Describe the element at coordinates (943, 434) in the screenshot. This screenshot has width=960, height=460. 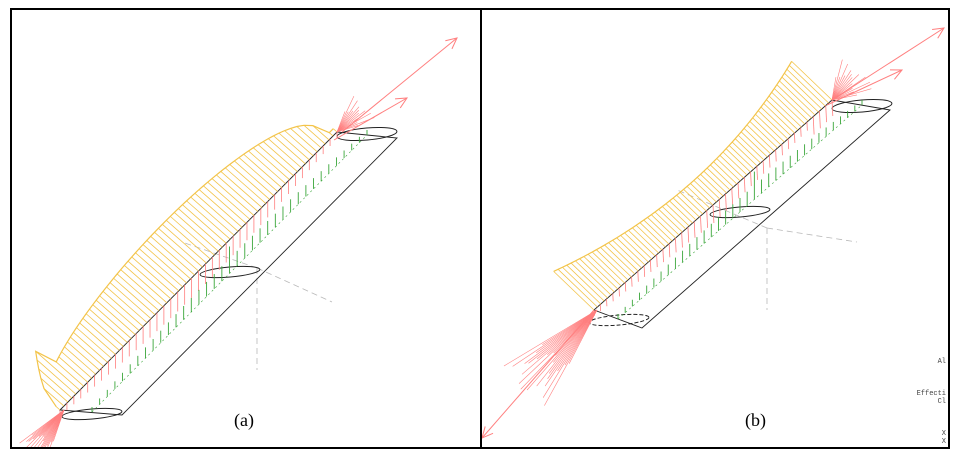
I see `side-text-4: X` at that location.